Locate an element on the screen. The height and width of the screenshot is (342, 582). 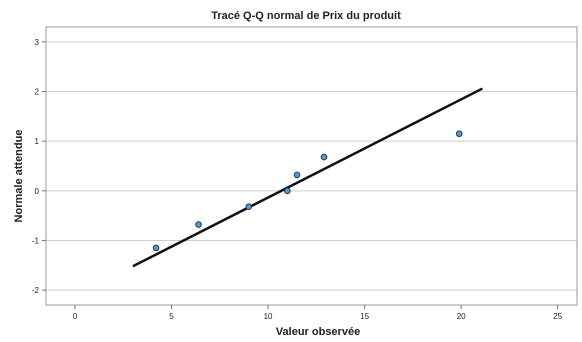
x-tick-label: 5 is located at coordinates (171, 316).